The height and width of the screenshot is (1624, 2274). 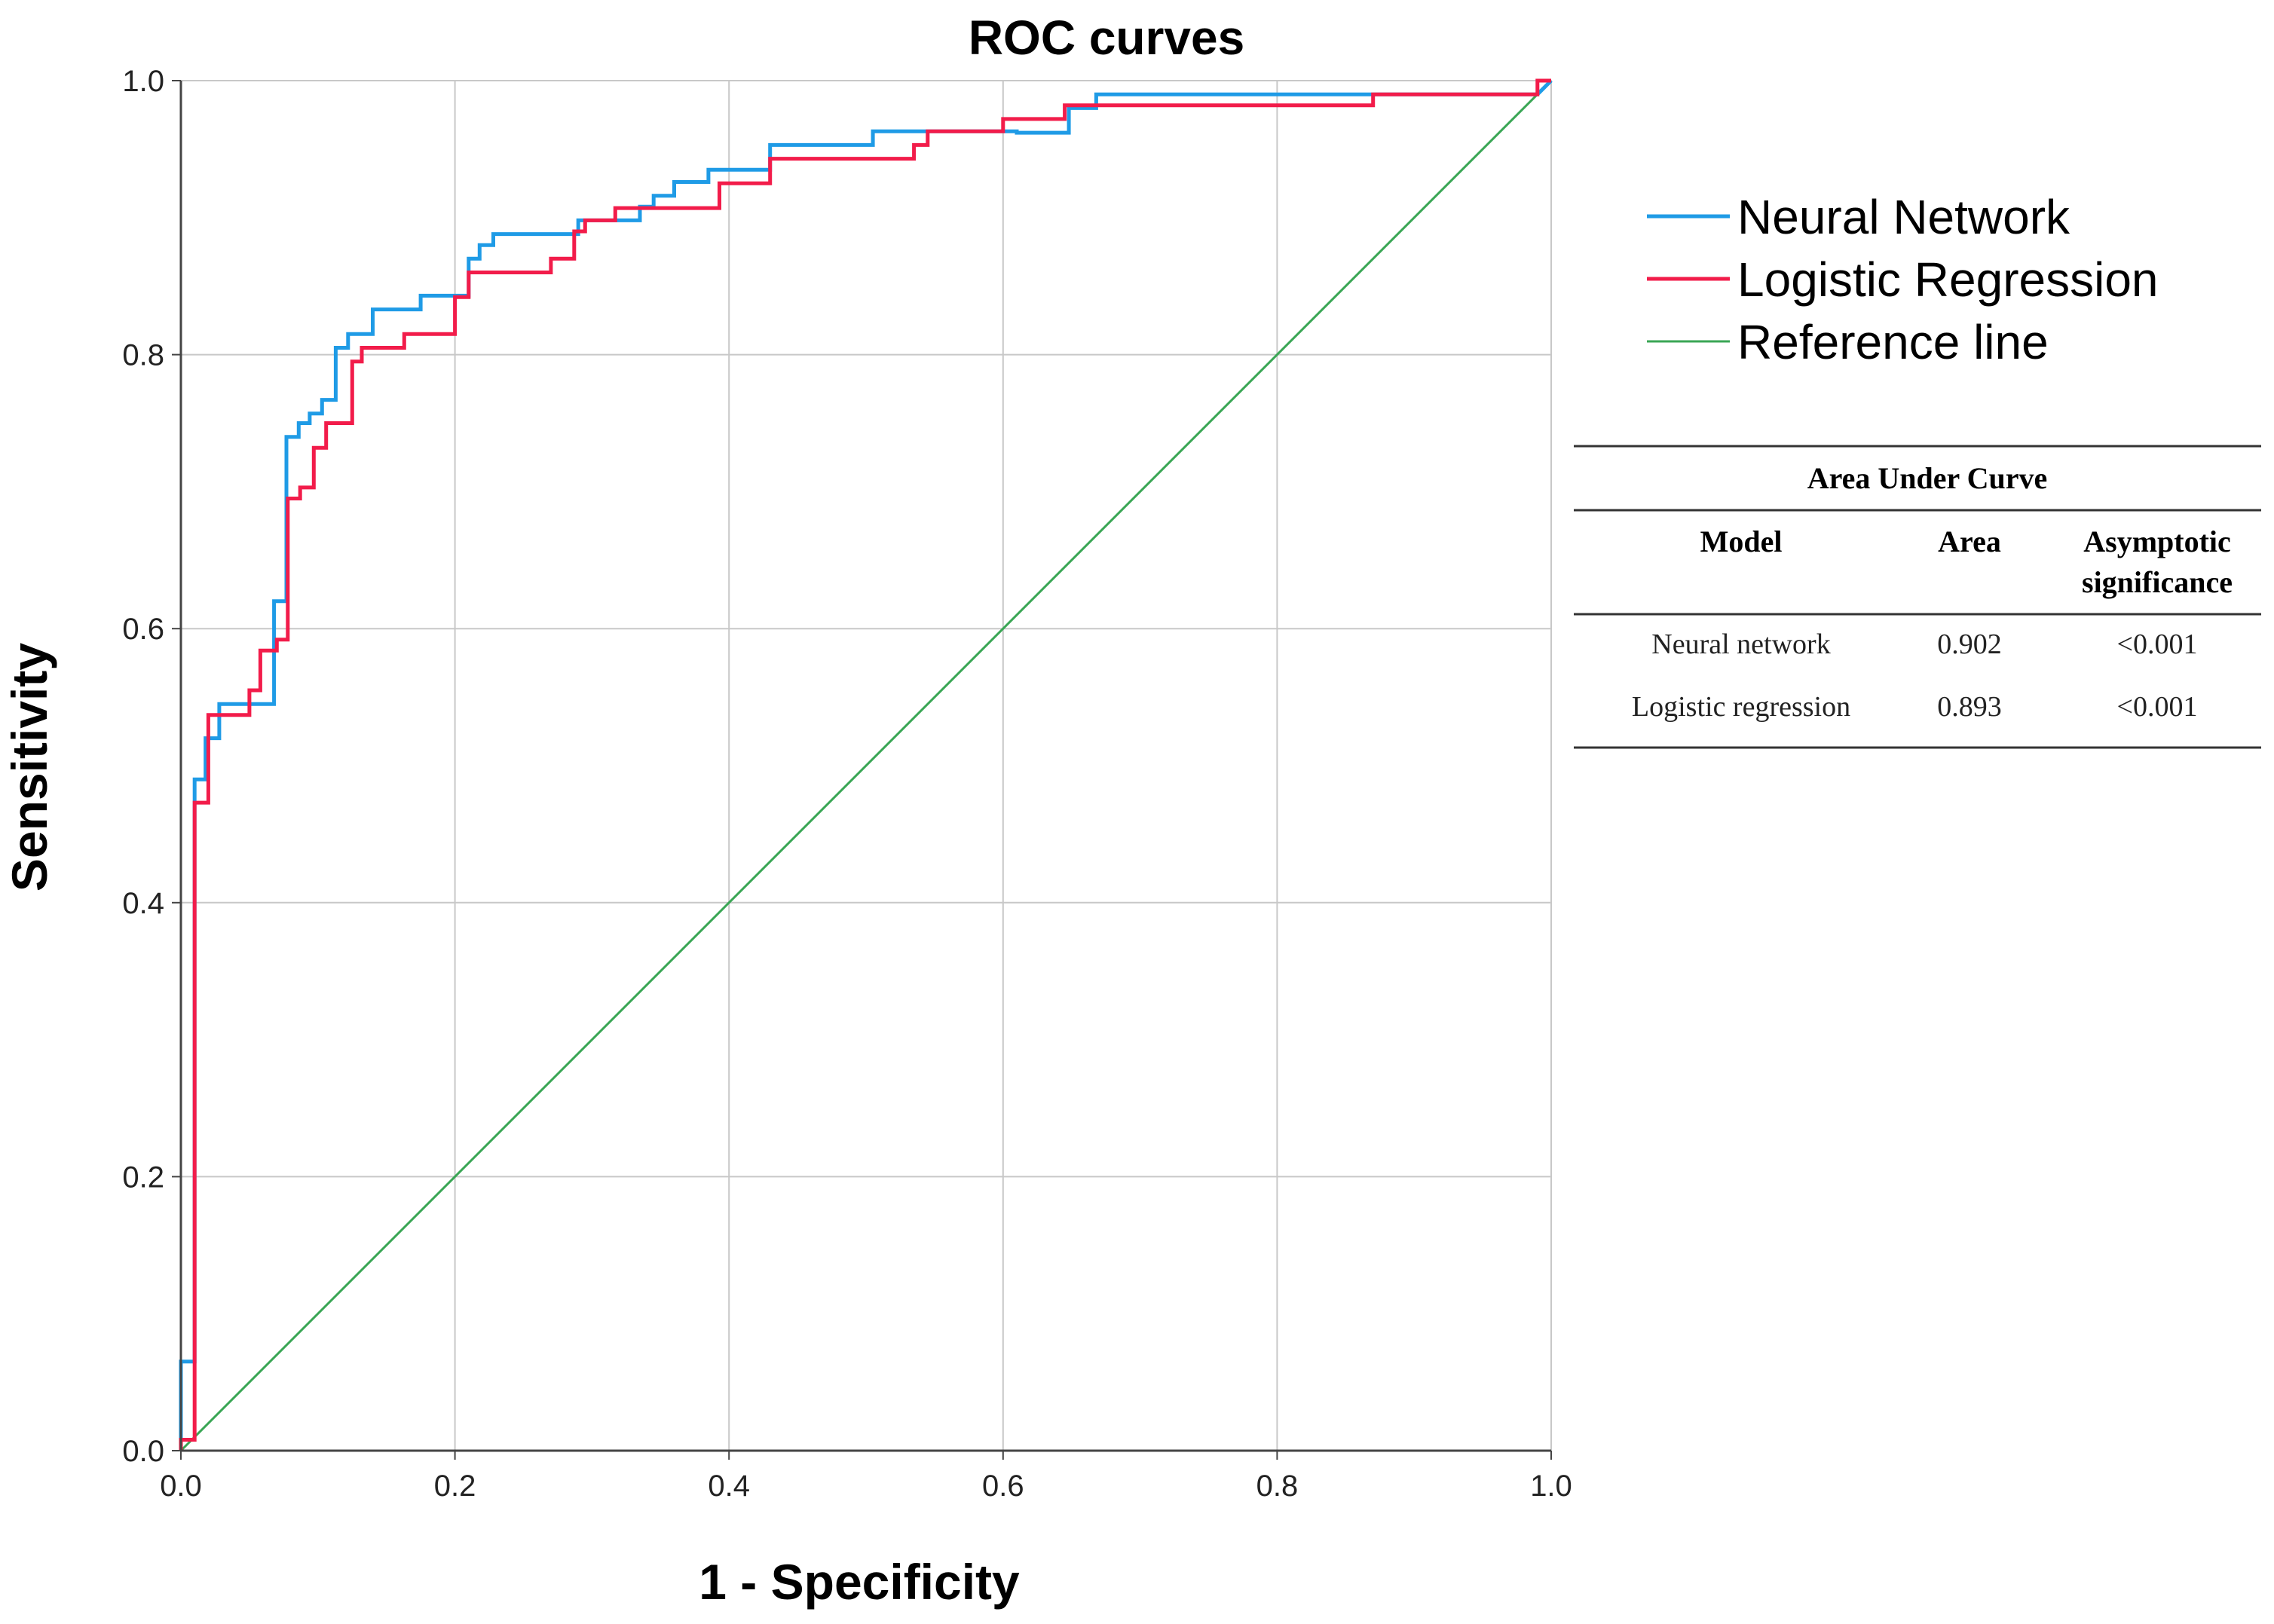 What do you see at coordinates (1970, 707) in the screenshot?
I see `table-cell-area-1: 0.893` at bounding box center [1970, 707].